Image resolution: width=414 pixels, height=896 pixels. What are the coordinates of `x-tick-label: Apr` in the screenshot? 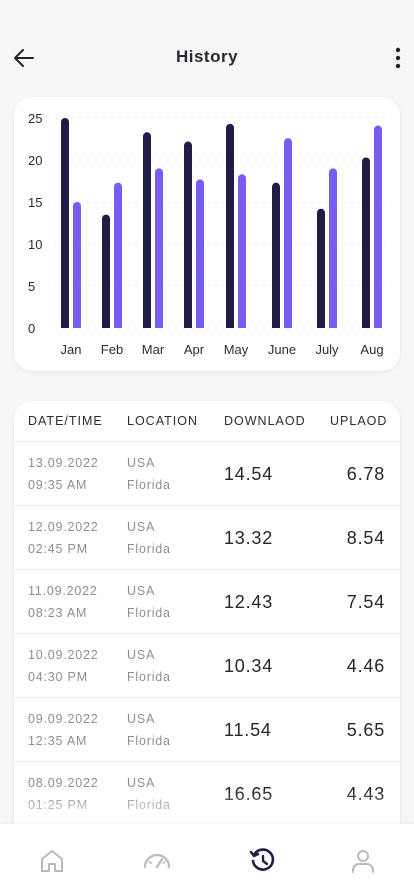 It's located at (194, 349).